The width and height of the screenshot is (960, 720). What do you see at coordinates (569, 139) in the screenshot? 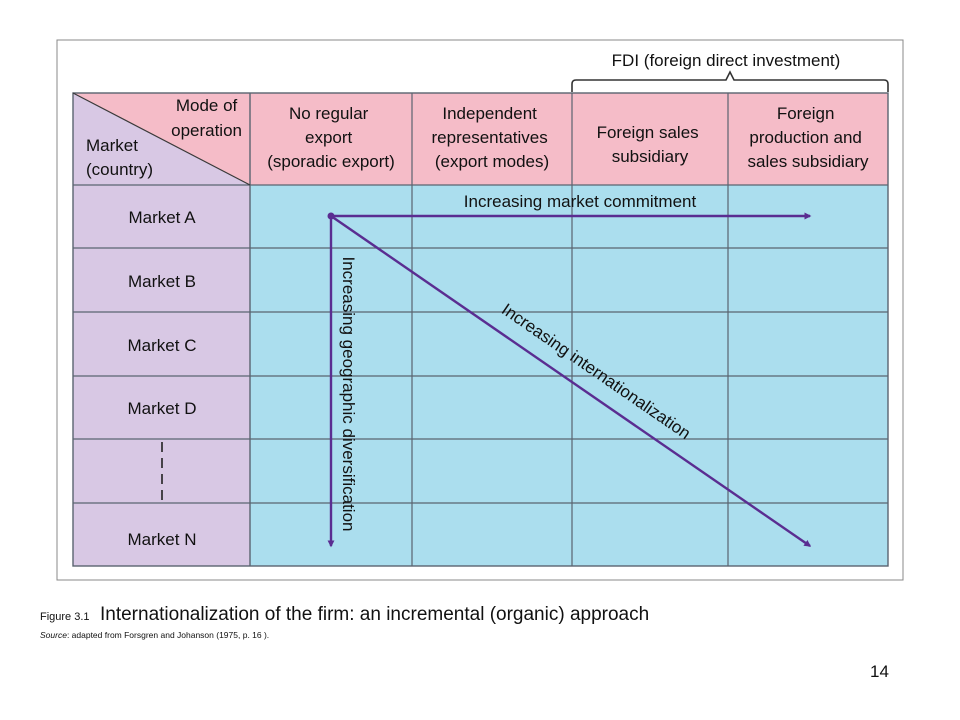
I see `header-row` at bounding box center [569, 139].